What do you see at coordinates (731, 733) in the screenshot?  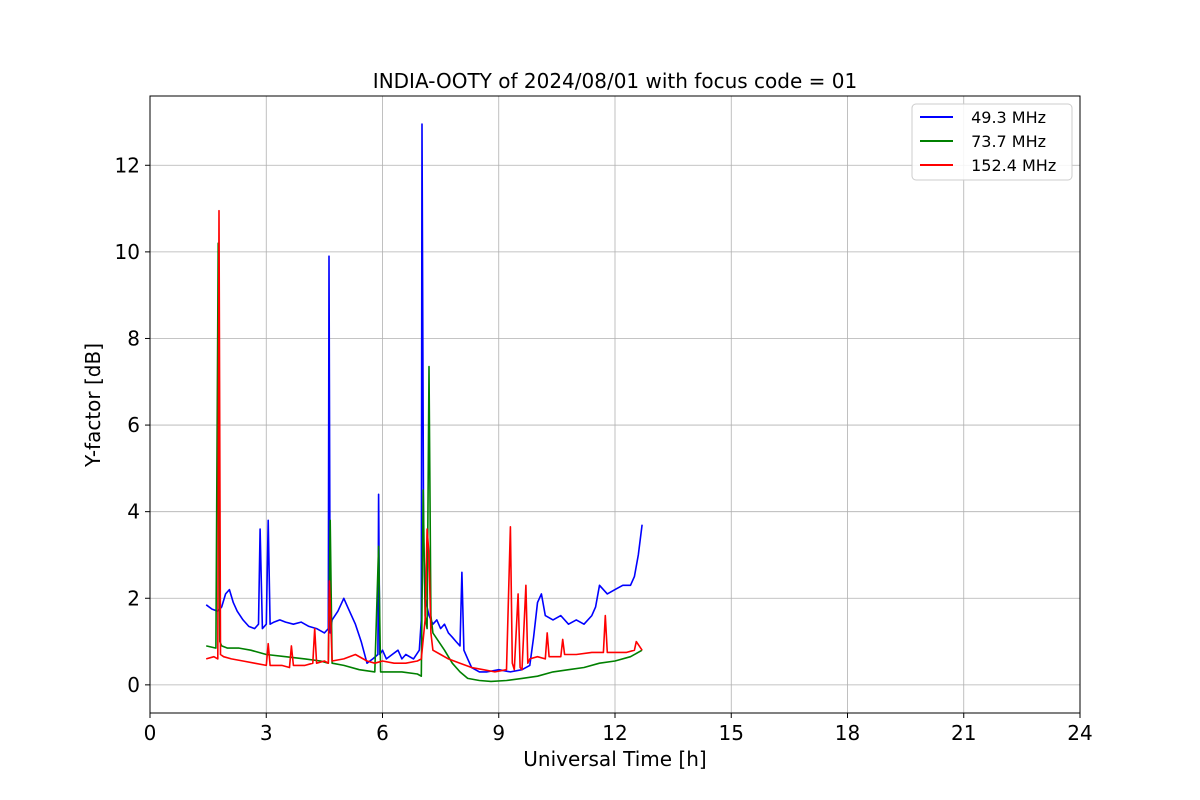 I see `x-tick-label: 15` at bounding box center [731, 733].